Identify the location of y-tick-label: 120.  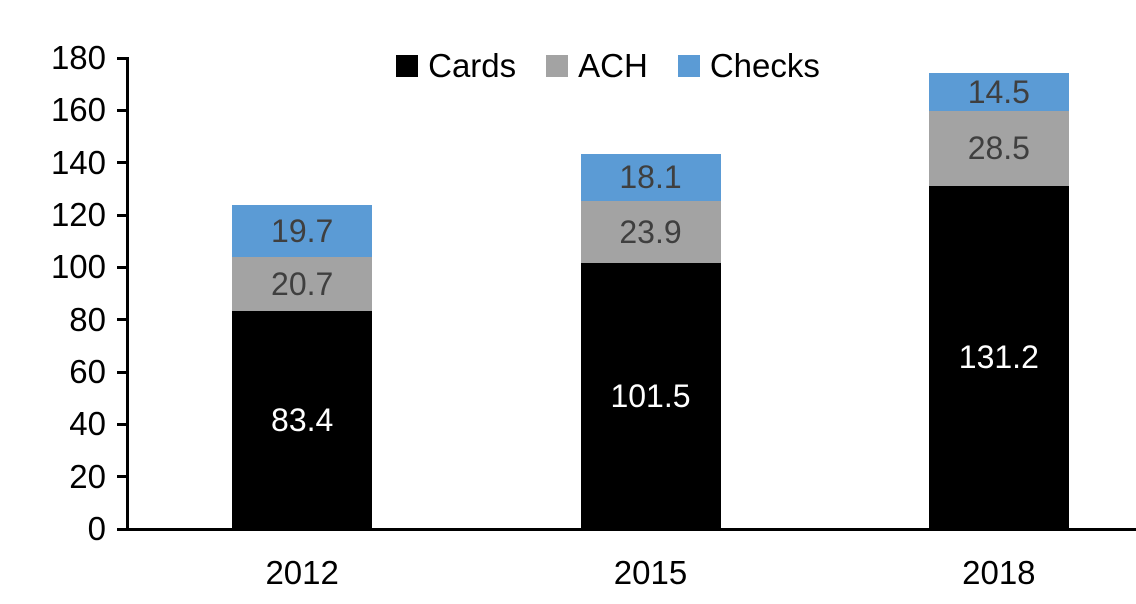
(78, 214).